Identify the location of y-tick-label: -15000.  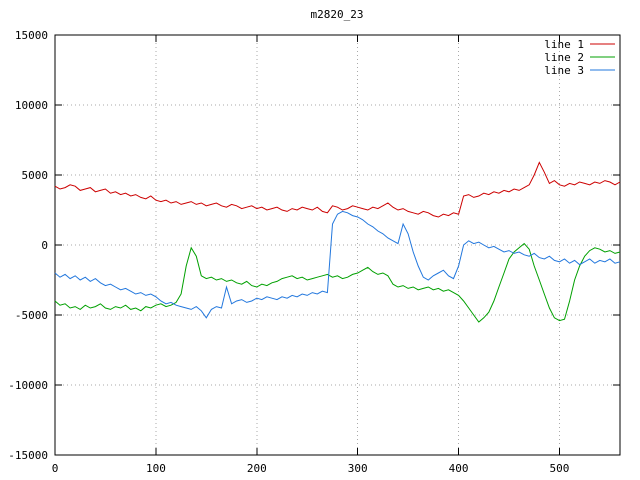
(28, 455).